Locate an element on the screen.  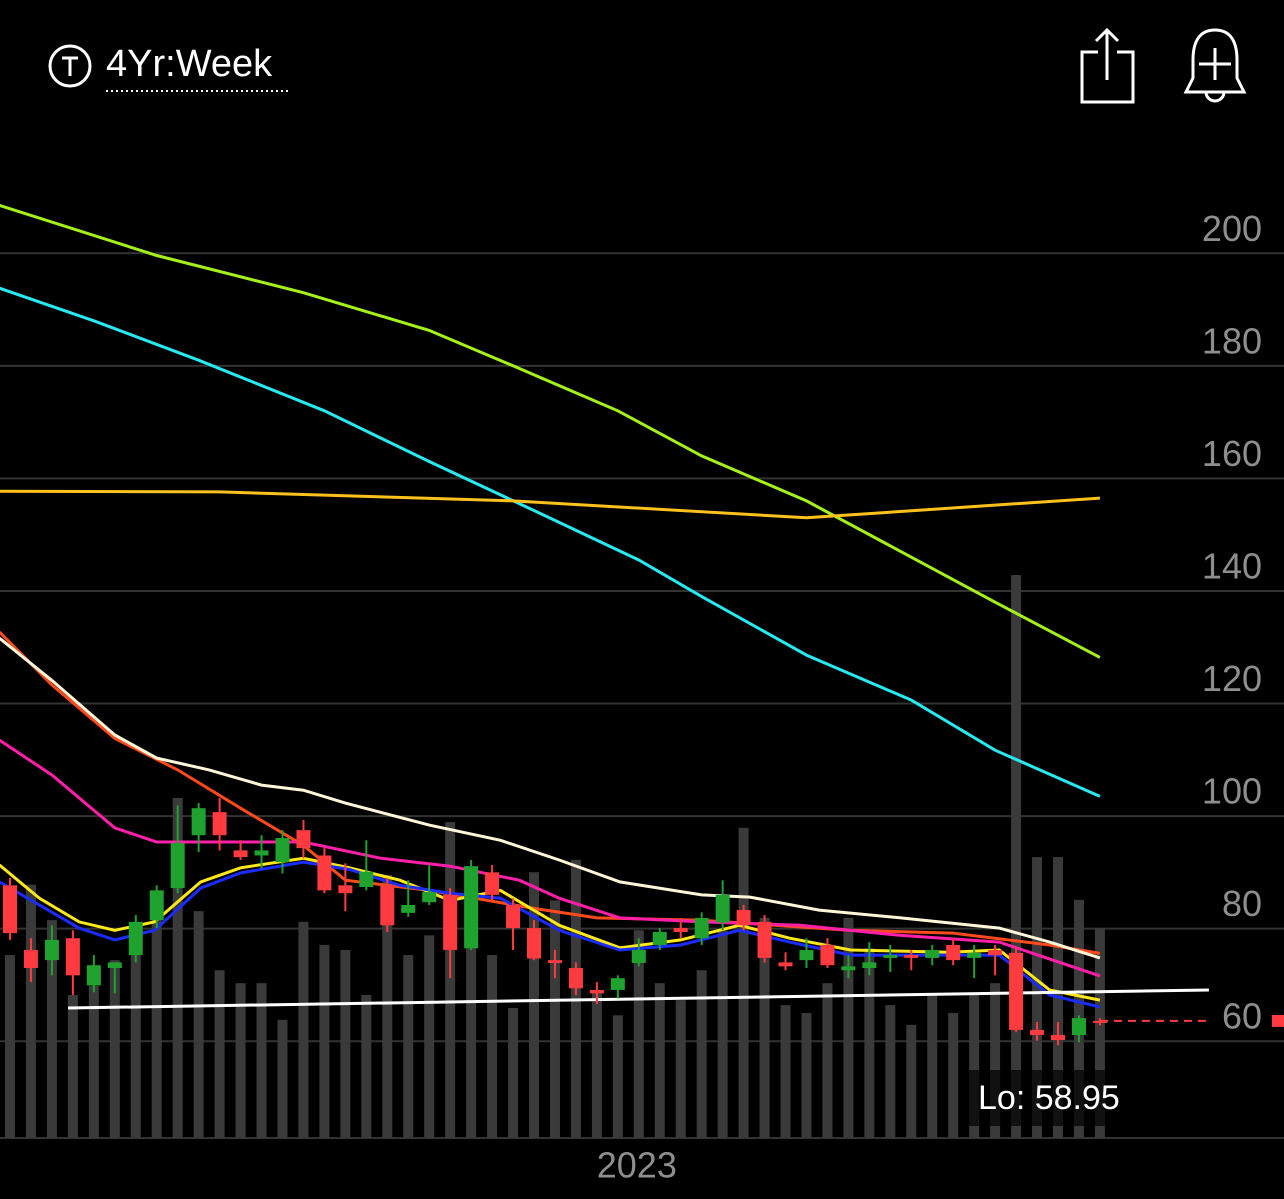
moving-average-line is located at coordinates (550, 504).